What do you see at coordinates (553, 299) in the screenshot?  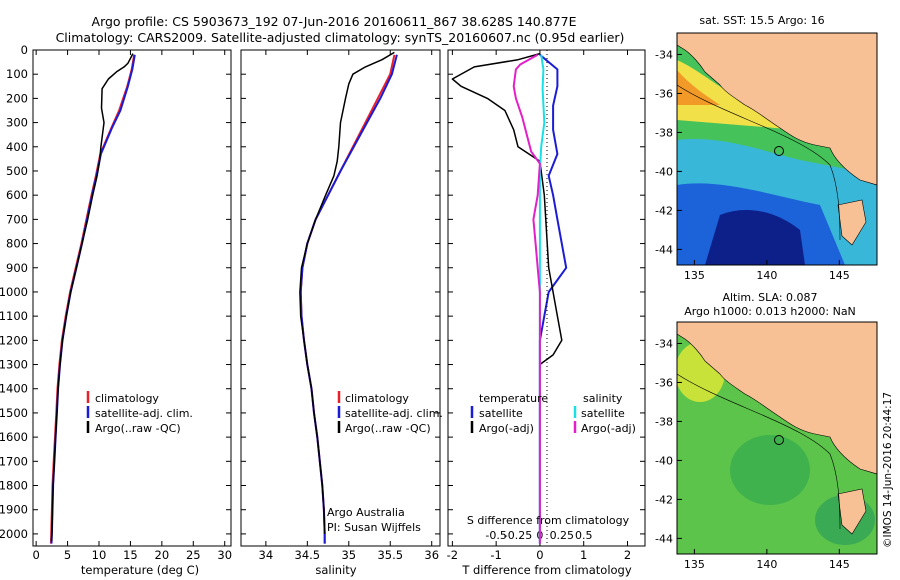 I see `difference-series-temperature-satellite` at bounding box center [553, 299].